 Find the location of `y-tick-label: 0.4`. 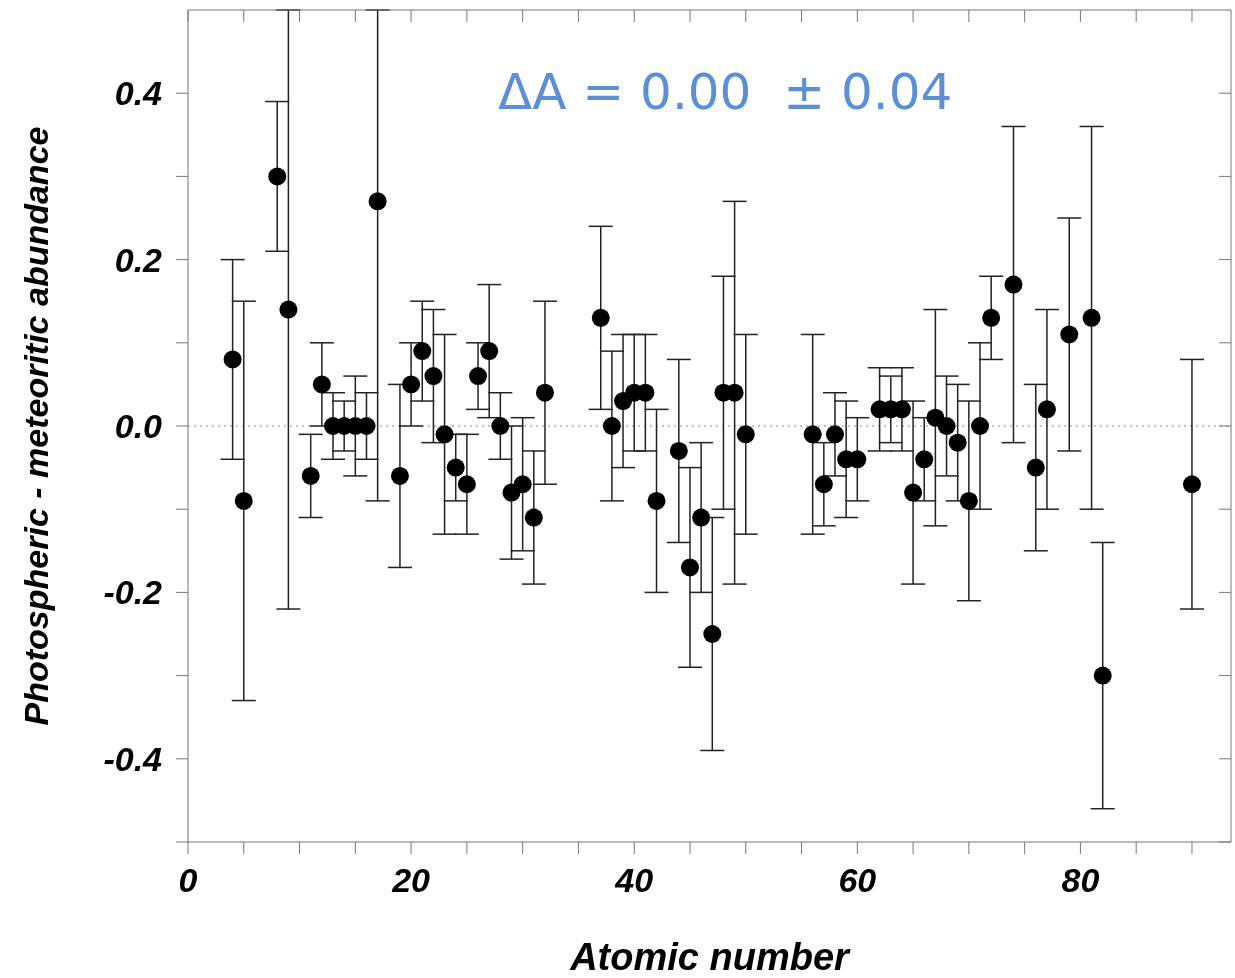

y-tick-label: 0.4 is located at coordinates (138, 93).